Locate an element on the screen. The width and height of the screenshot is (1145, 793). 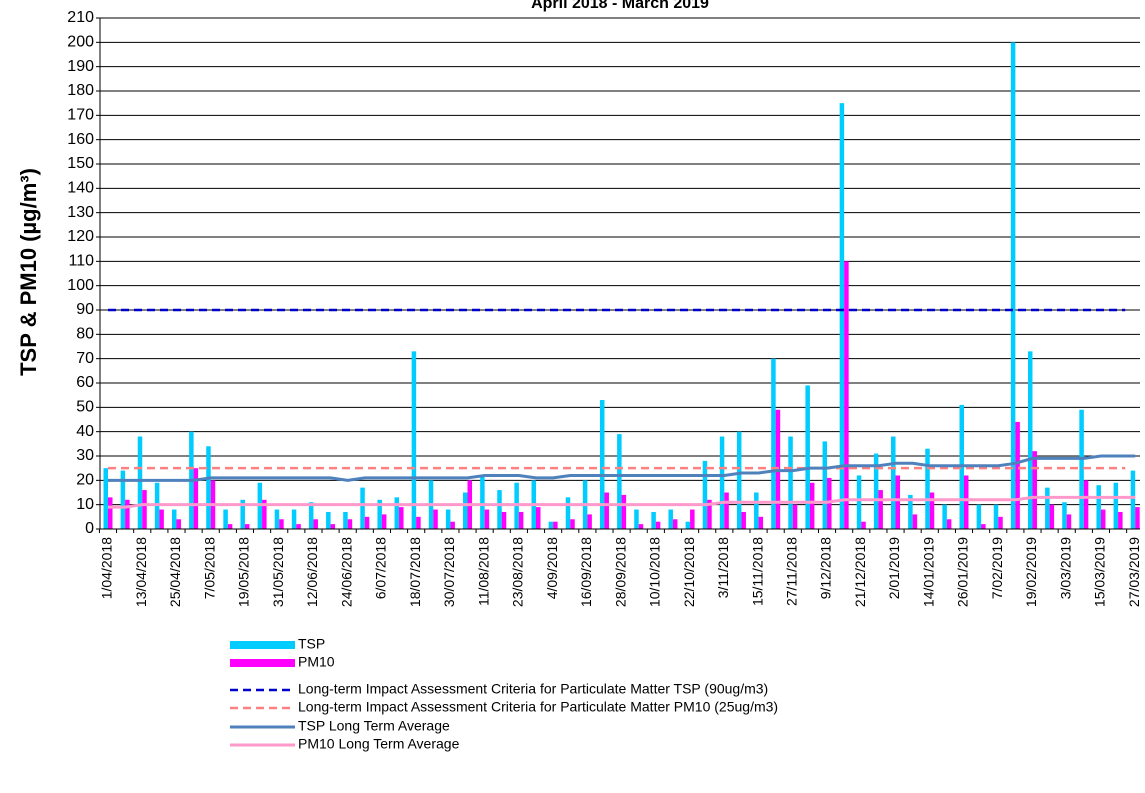
y-tick-label: 150 is located at coordinates (80, 163).